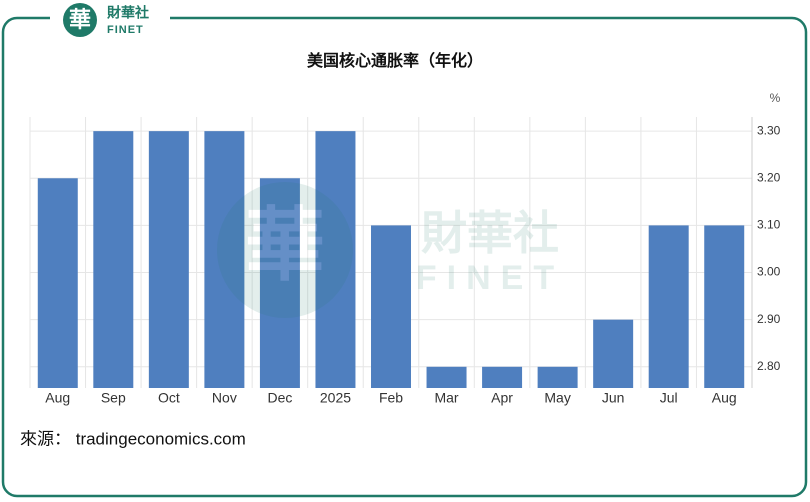 This screenshot has width=810, height=502. I want to click on x-tick-label: Feb, so click(391, 398).